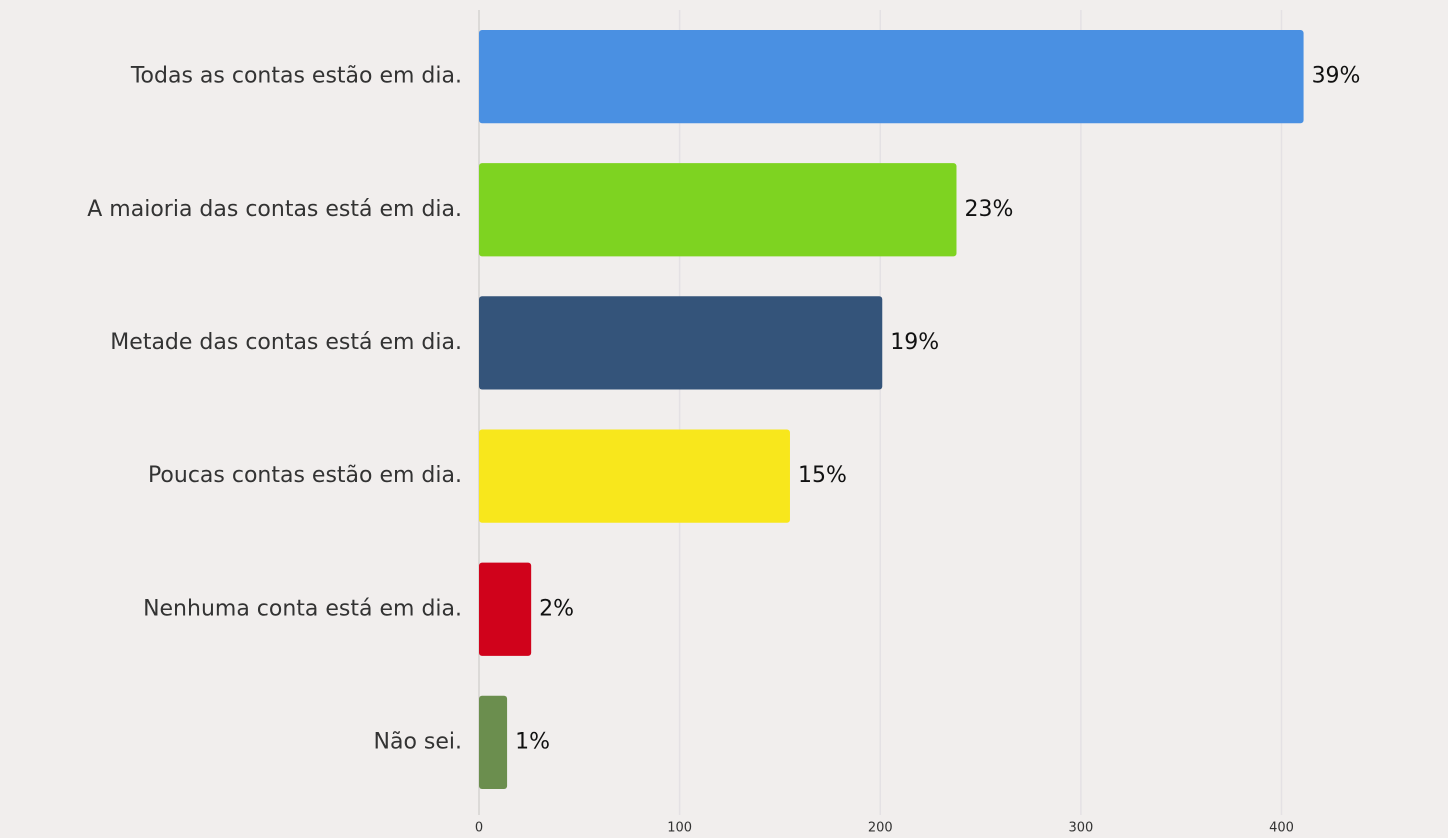 This screenshot has width=1448, height=838. Describe the element at coordinates (880, 828) in the screenshot. I see `x-tick-label: 200` at that location.